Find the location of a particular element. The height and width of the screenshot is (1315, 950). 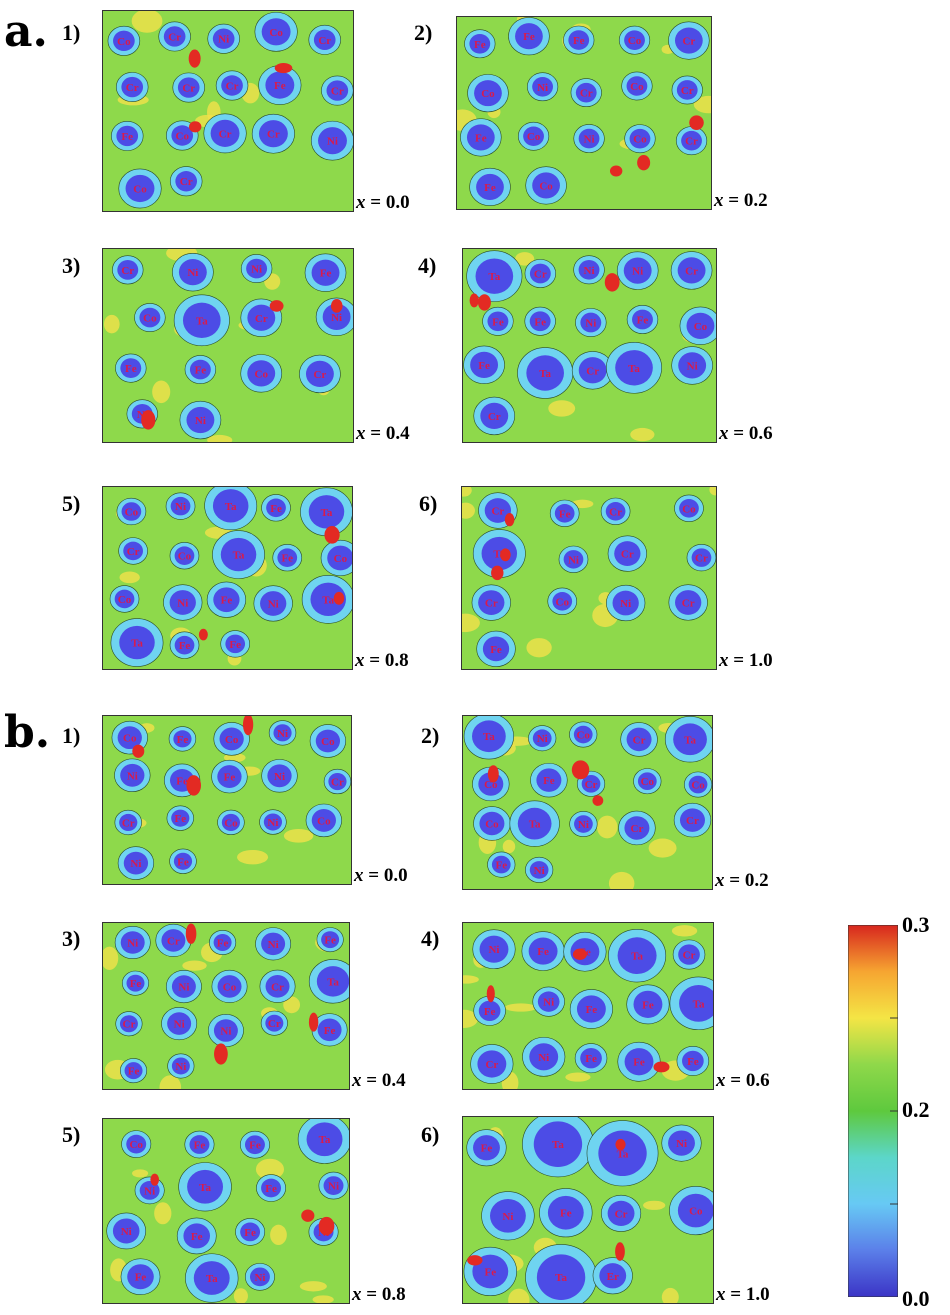

charge-density-map: Co Ni Ta Fe Ta Cr Co Ta Fe Co Co Ni Fe Ni Ta Ta Fe Fe is located at coordinates (227, 578).